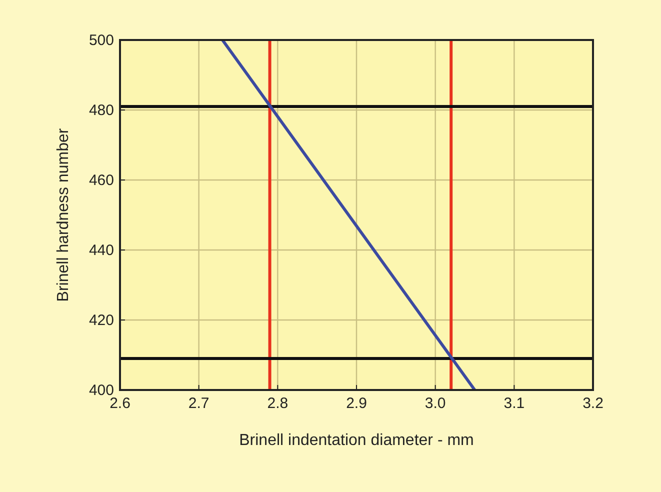  I want to click on y-tick-label: 420, so click(101, 320).